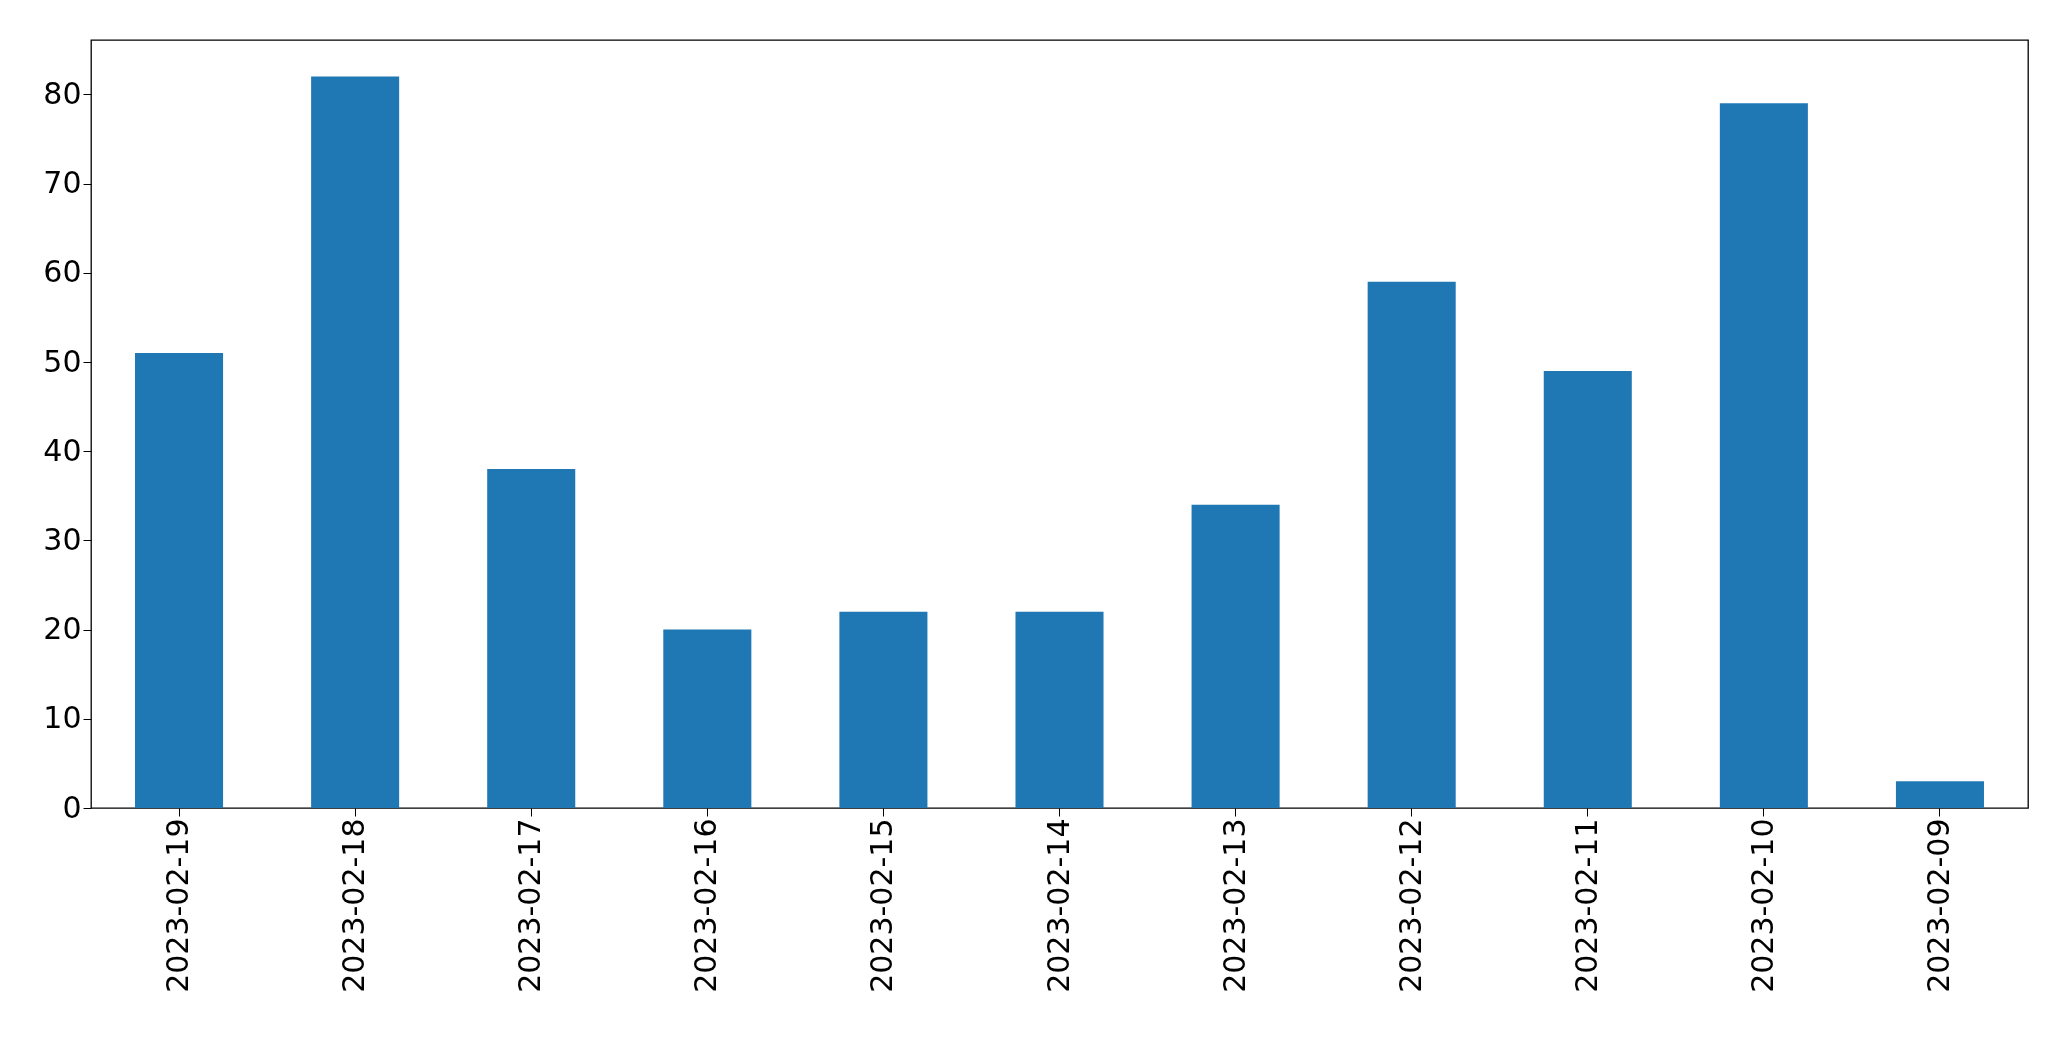 The width and height of the screenshot is (2071, 1061). What do you see at coordinates (706, 905) in the screenshot?
I see `x-tick-label: 2023-02-16` at bounding box center [706, 905].